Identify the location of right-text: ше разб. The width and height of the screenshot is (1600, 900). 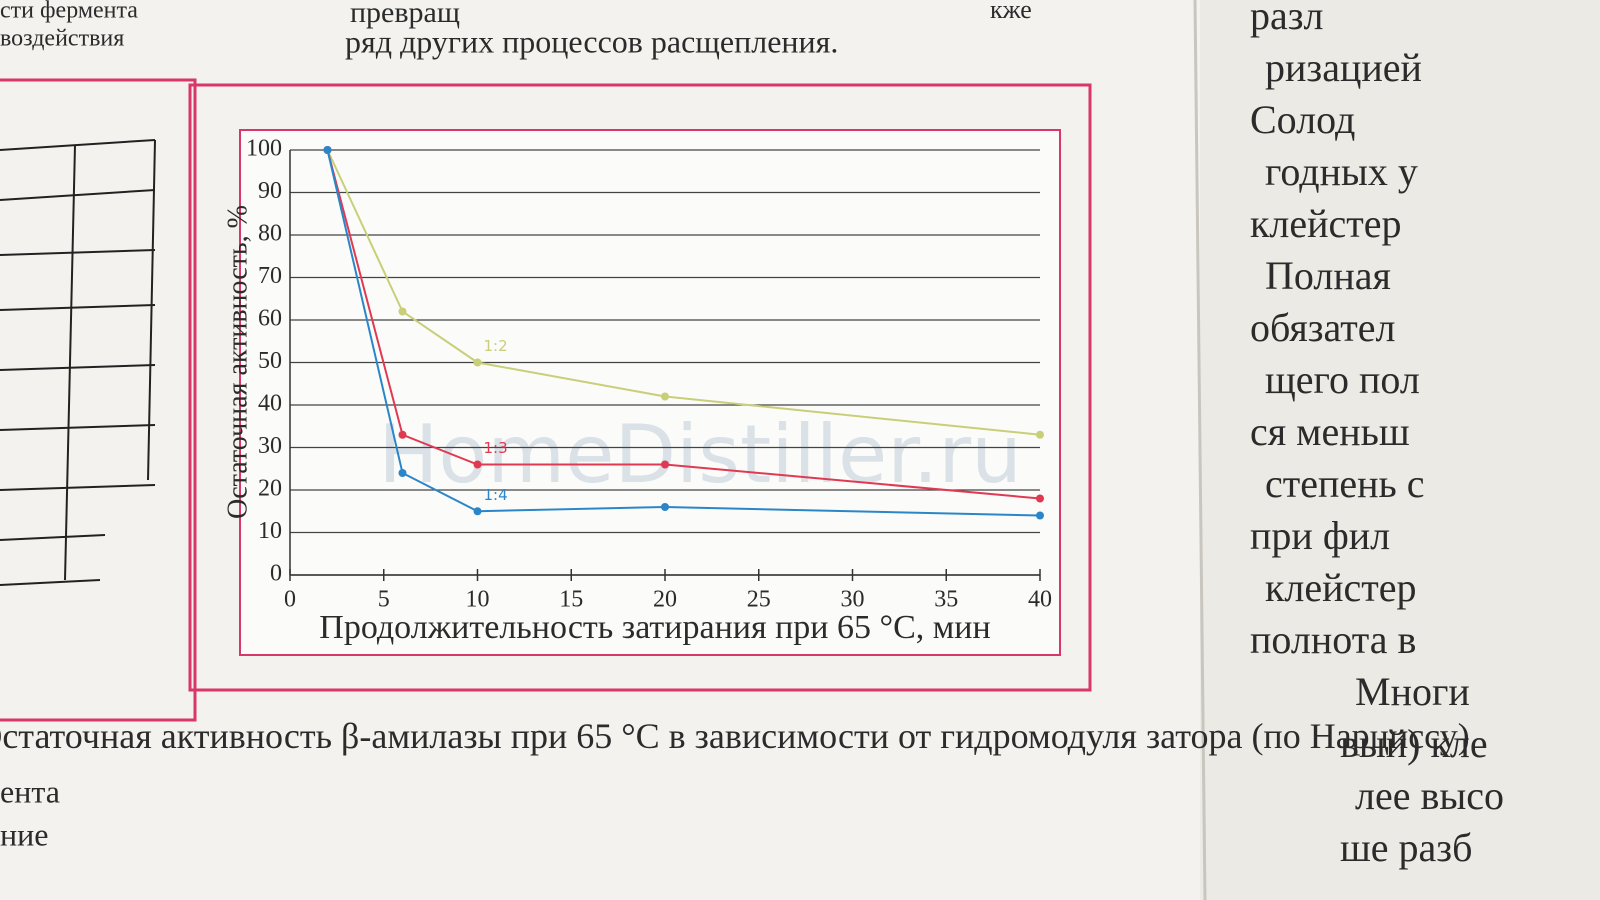
(1406, 847).